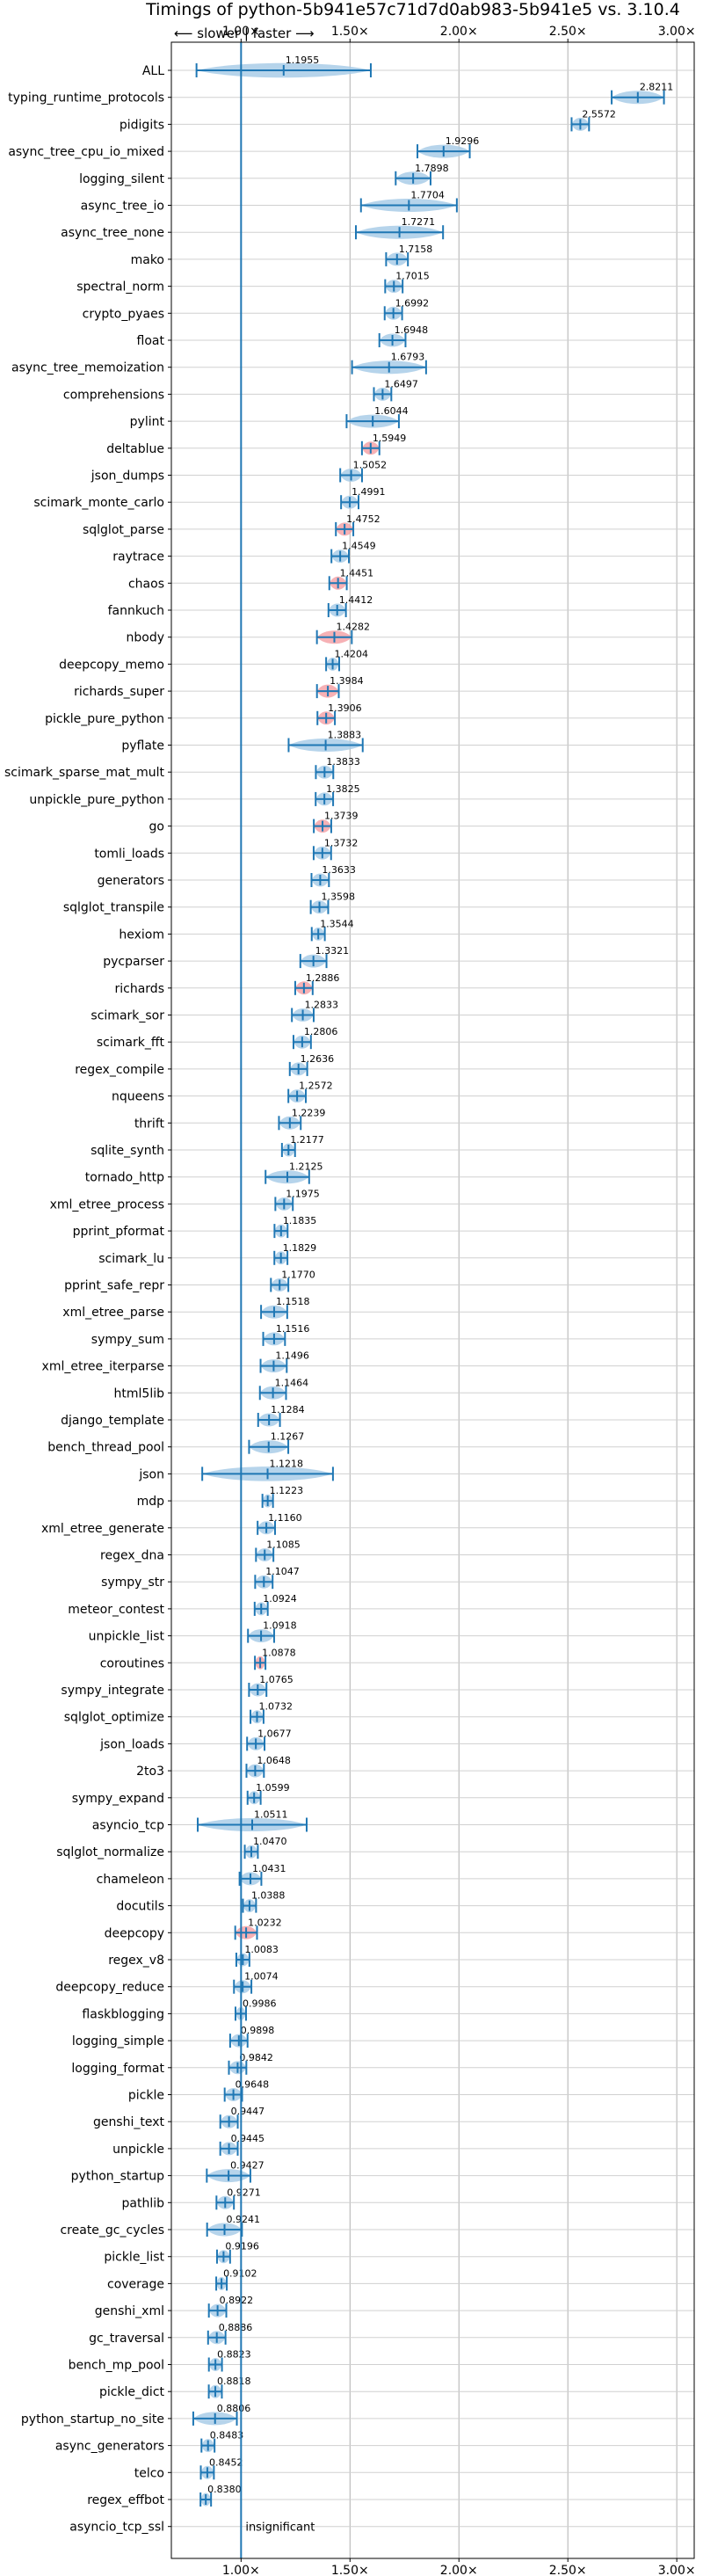 The width and height of the screenshot is (703, 2576). Describe the element at coordinates (116, 1610) in the screenshot. I see `benchmark-label: meteor_contest` at that location.